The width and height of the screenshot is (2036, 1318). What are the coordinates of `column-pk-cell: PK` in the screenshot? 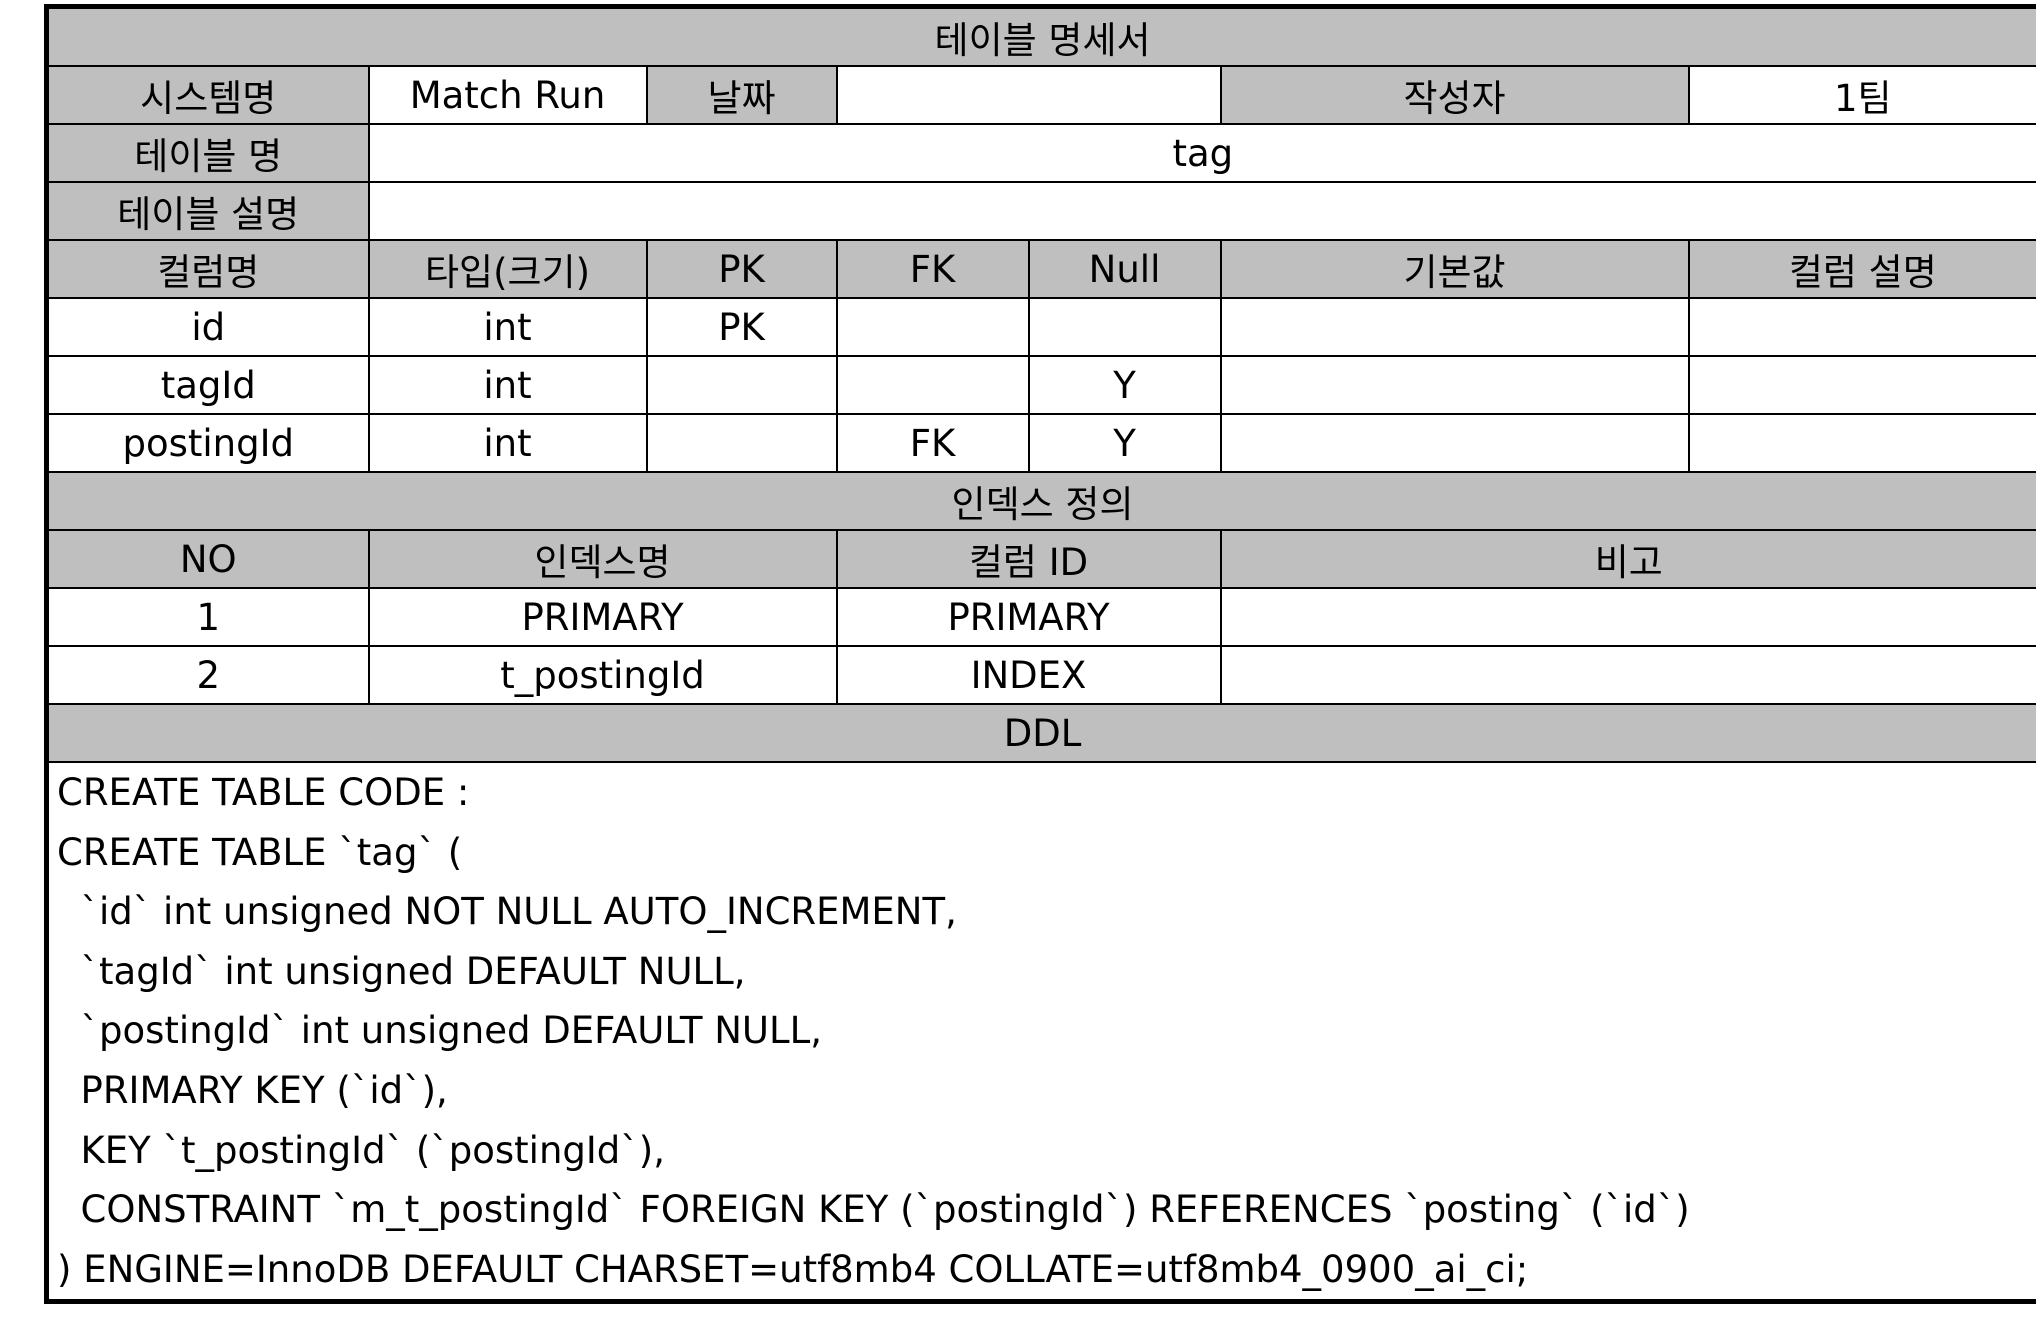 It's located at (741, 327).